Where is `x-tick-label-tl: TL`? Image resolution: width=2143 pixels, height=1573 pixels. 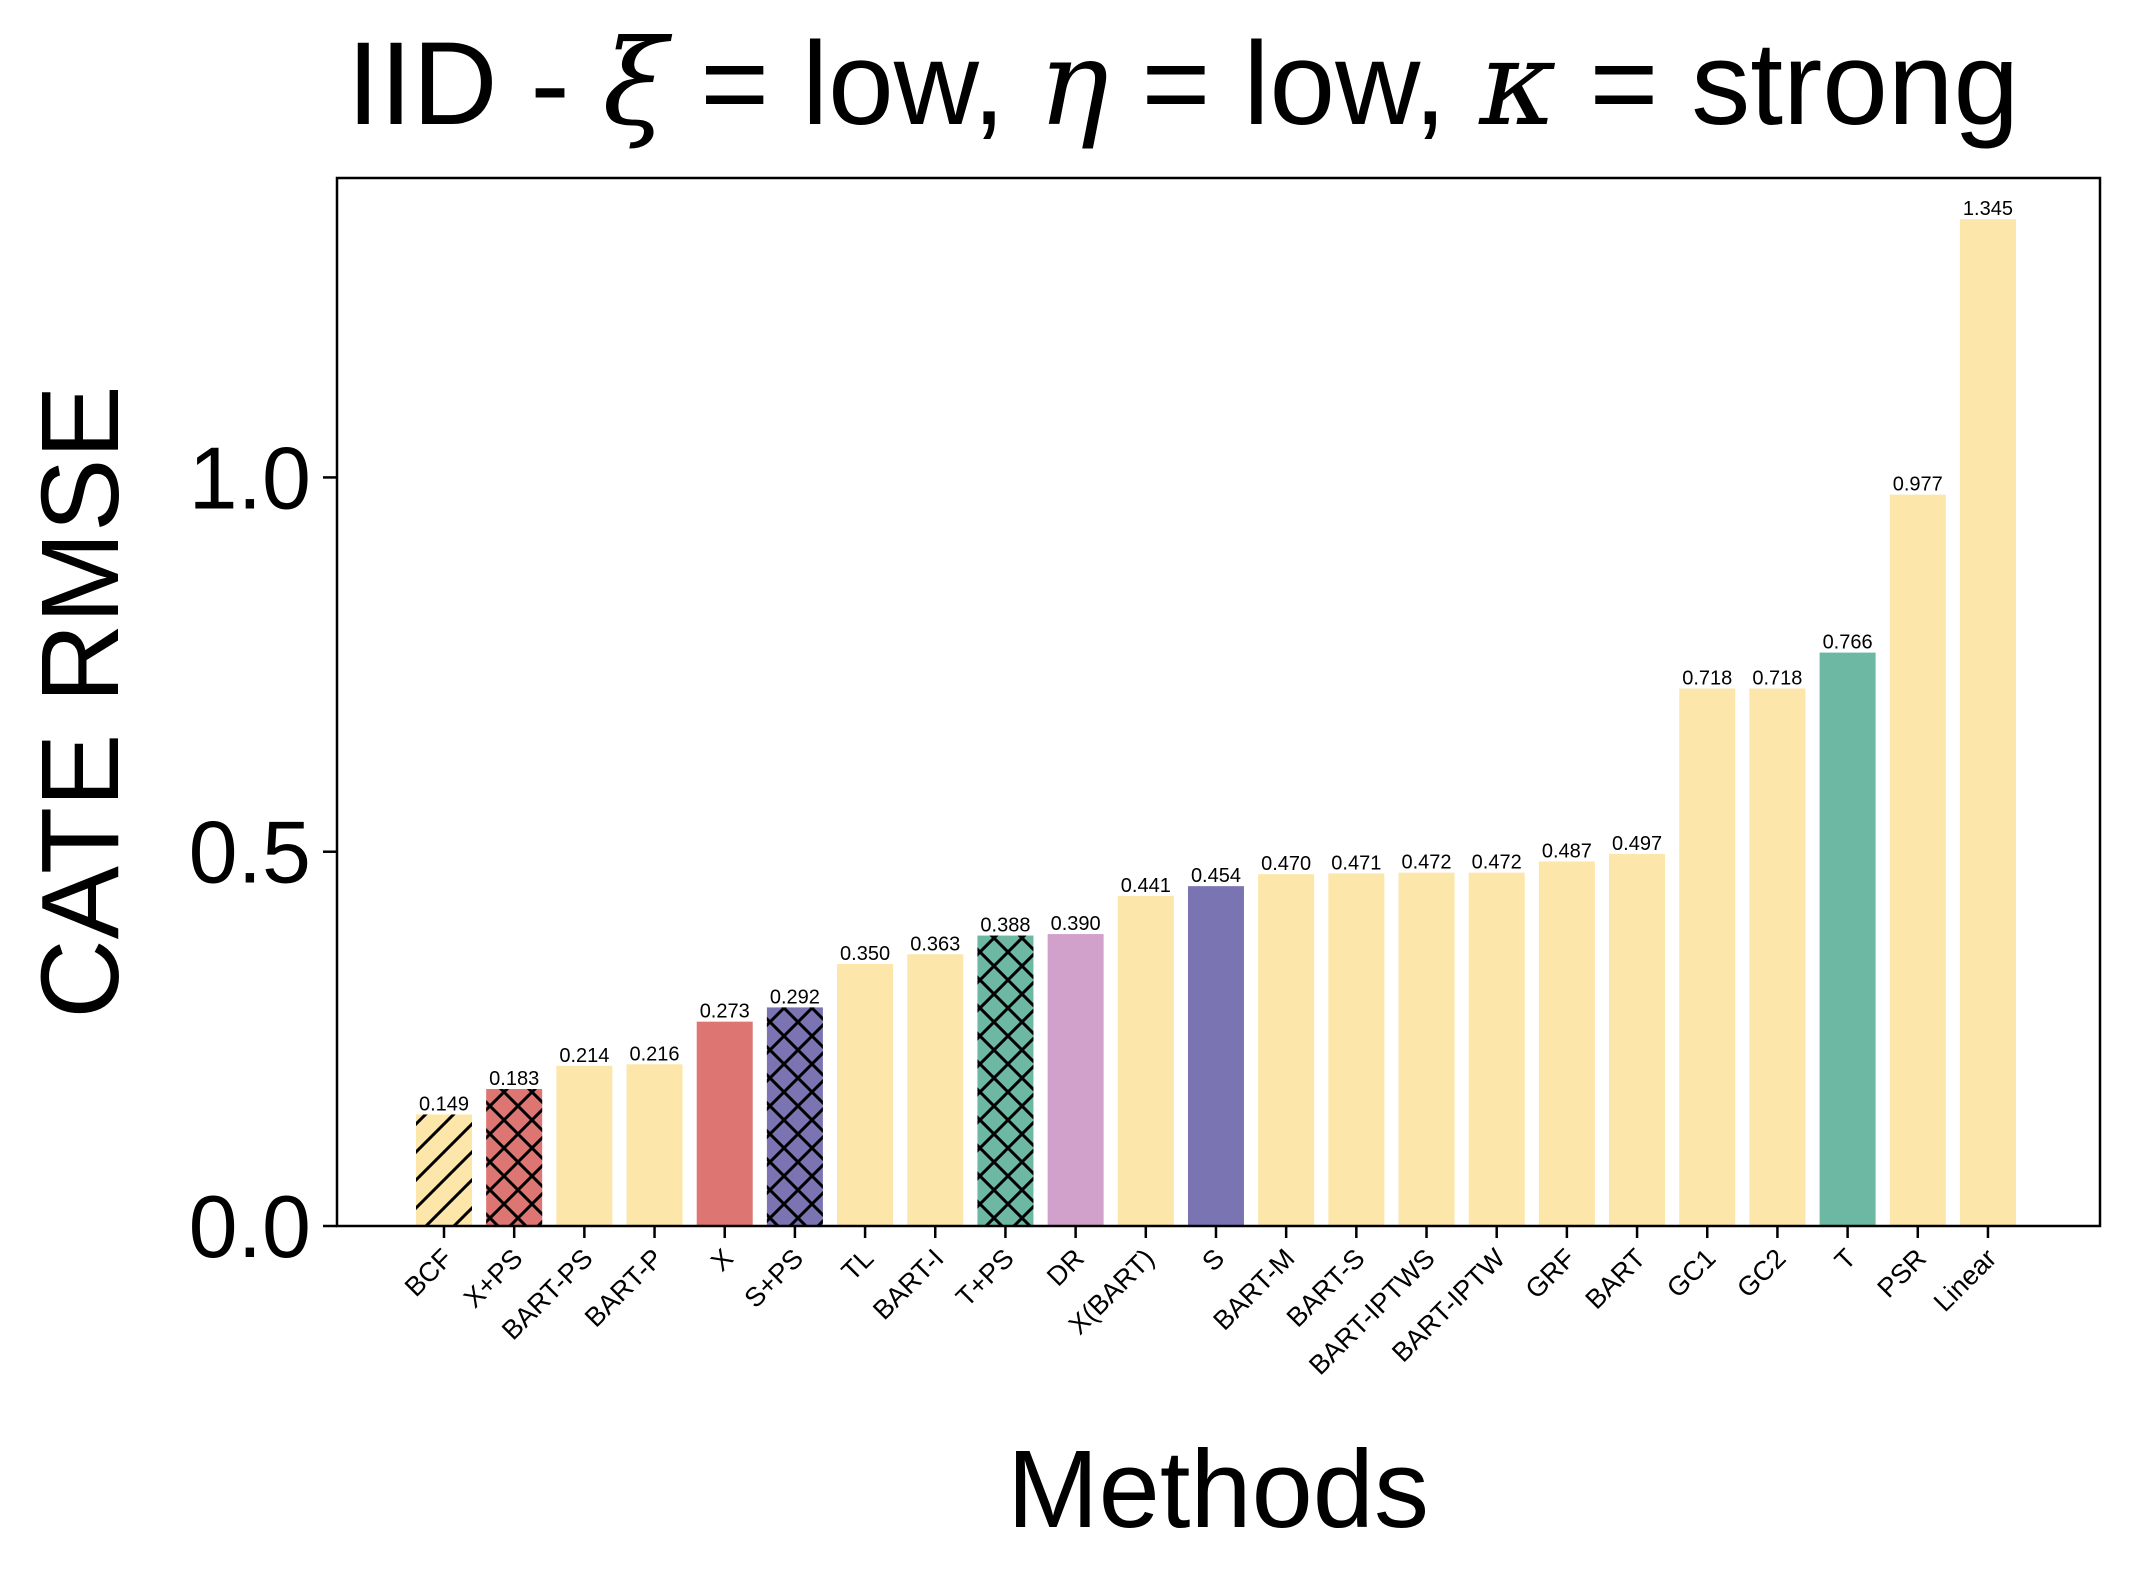 x-tick-label-tl: TL is located at coordinates (857, 1264).